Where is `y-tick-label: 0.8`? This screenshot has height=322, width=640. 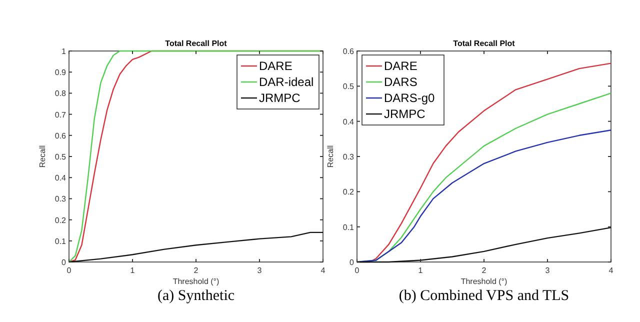 y-tick-label: 0.8 is located at coordinates (60, 93).